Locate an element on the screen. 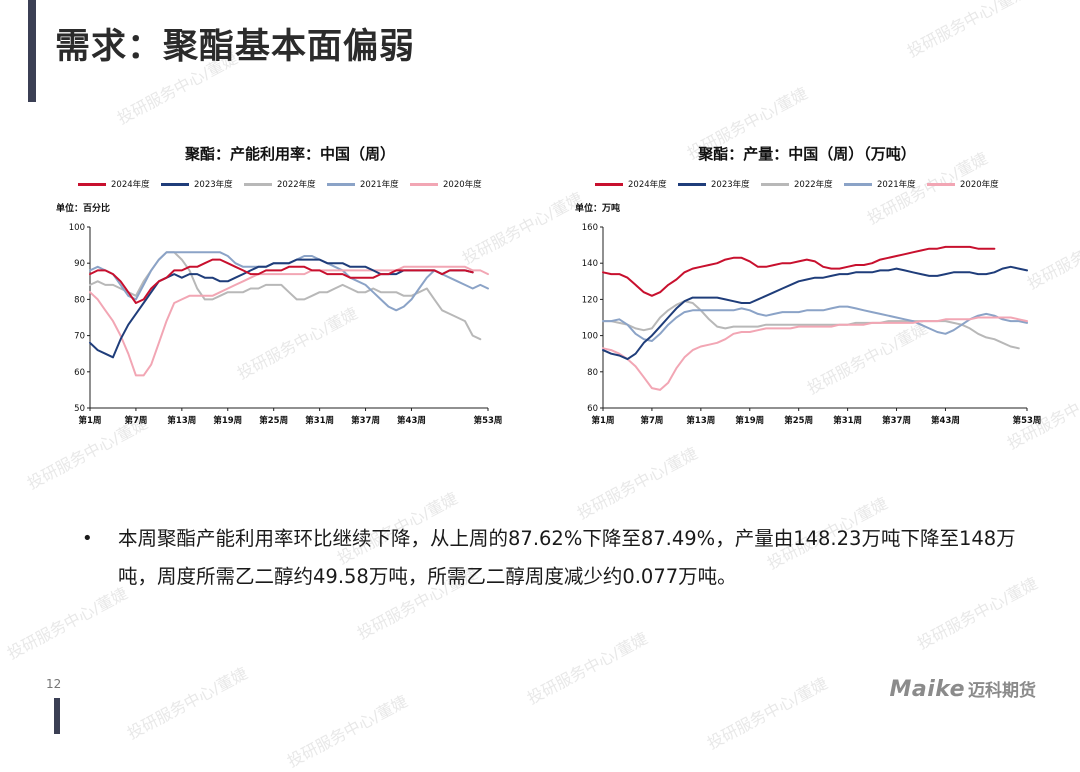 Image resolution: width=1080 pixels, height=772 pixels. chart-title: 聚酯：产能利用率：中国（周） is located at coordinates (289, 154).